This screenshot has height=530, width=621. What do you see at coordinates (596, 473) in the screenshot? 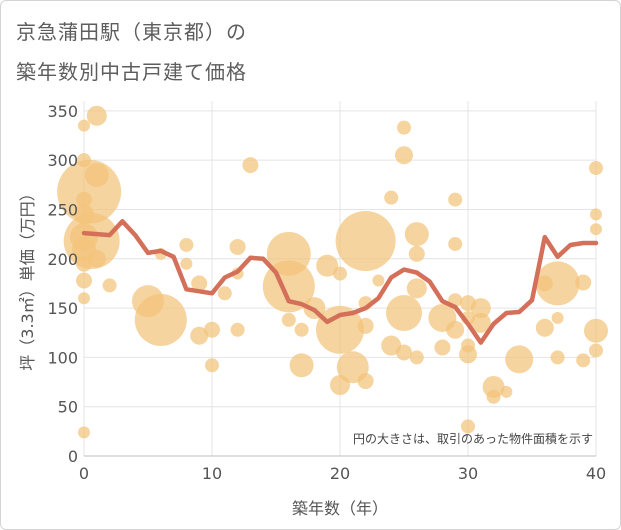
I see `x-tick-label: 40` at bounding box center [596, 473].